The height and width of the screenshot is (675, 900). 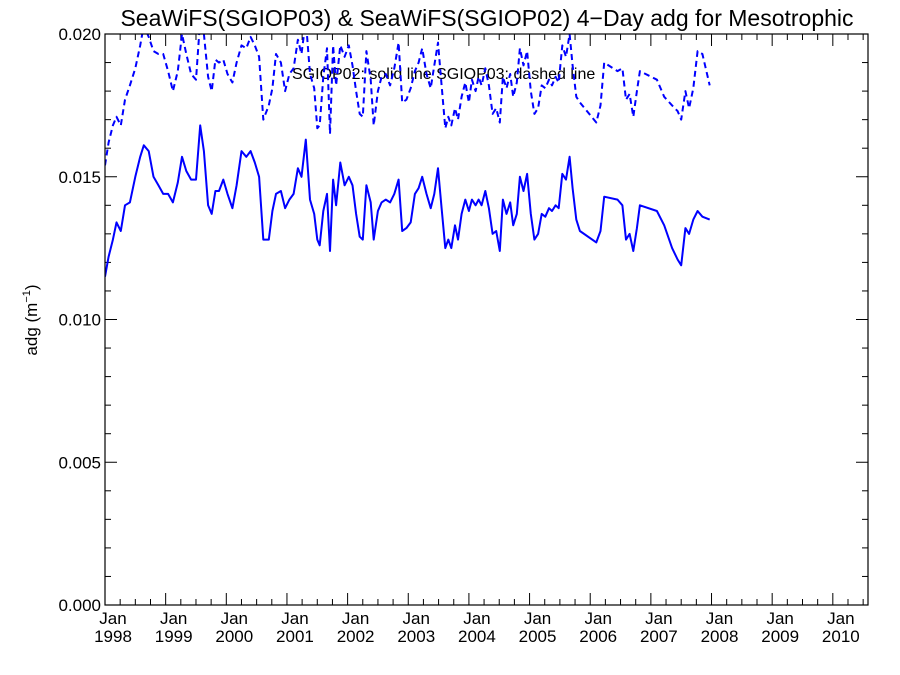 What do you see at coordinates (659, 636) in the screenshot?
I see `x-tick-label-year: 2007` at bounding box center [659, 636].